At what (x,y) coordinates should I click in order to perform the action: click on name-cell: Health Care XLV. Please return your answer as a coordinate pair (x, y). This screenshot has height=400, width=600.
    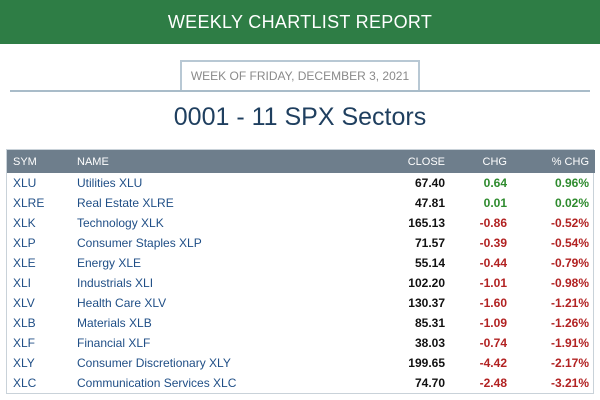
    Looking at the image, I should click on (122, 303).